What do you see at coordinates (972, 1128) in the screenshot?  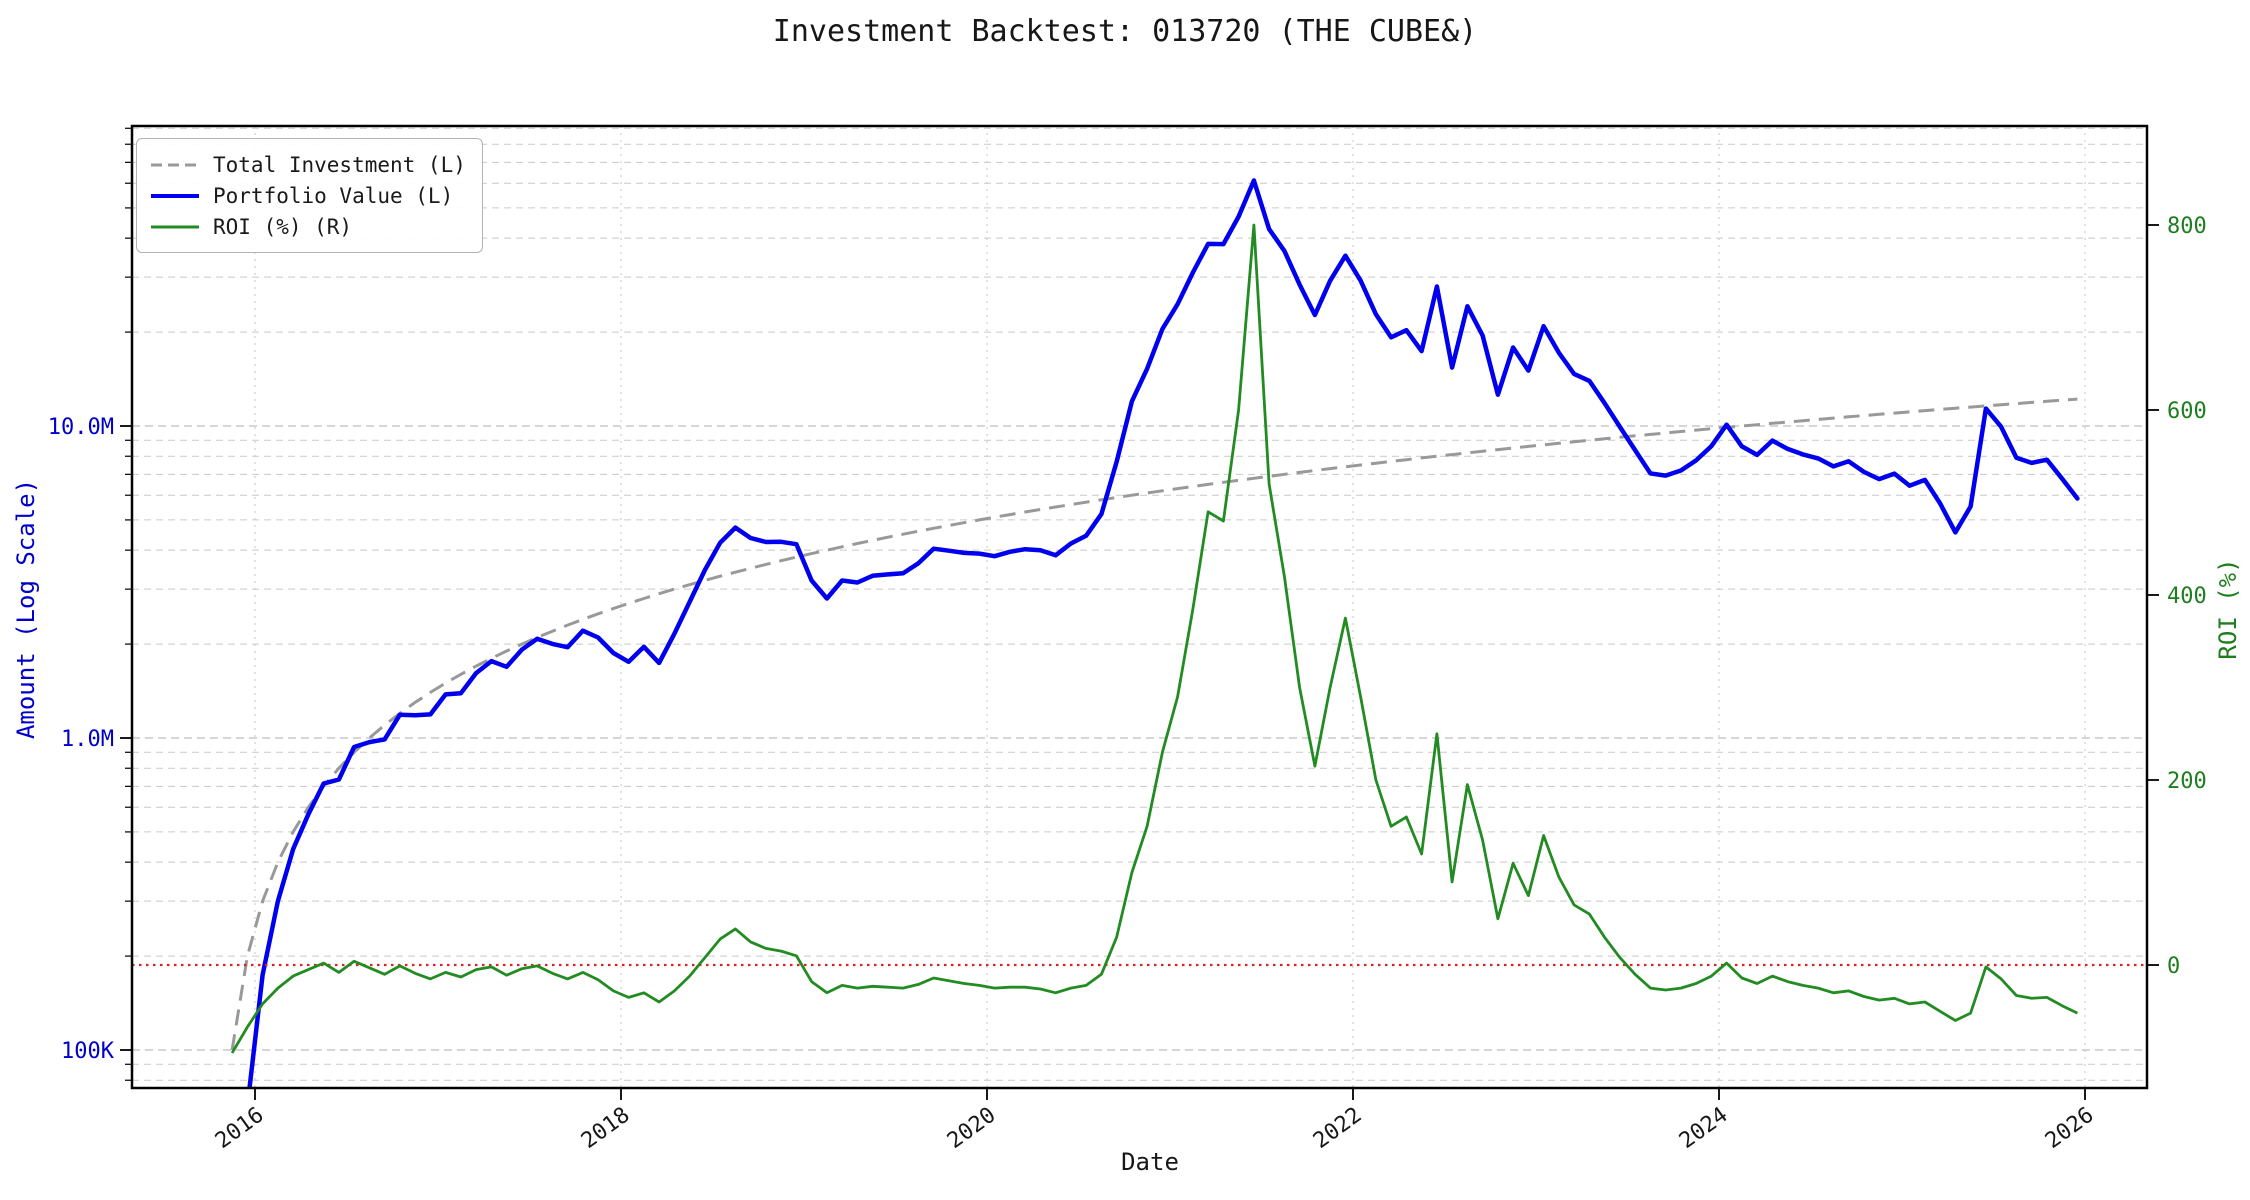 I see `x-tick-label: 2020` at bounding box center [972, 1128].